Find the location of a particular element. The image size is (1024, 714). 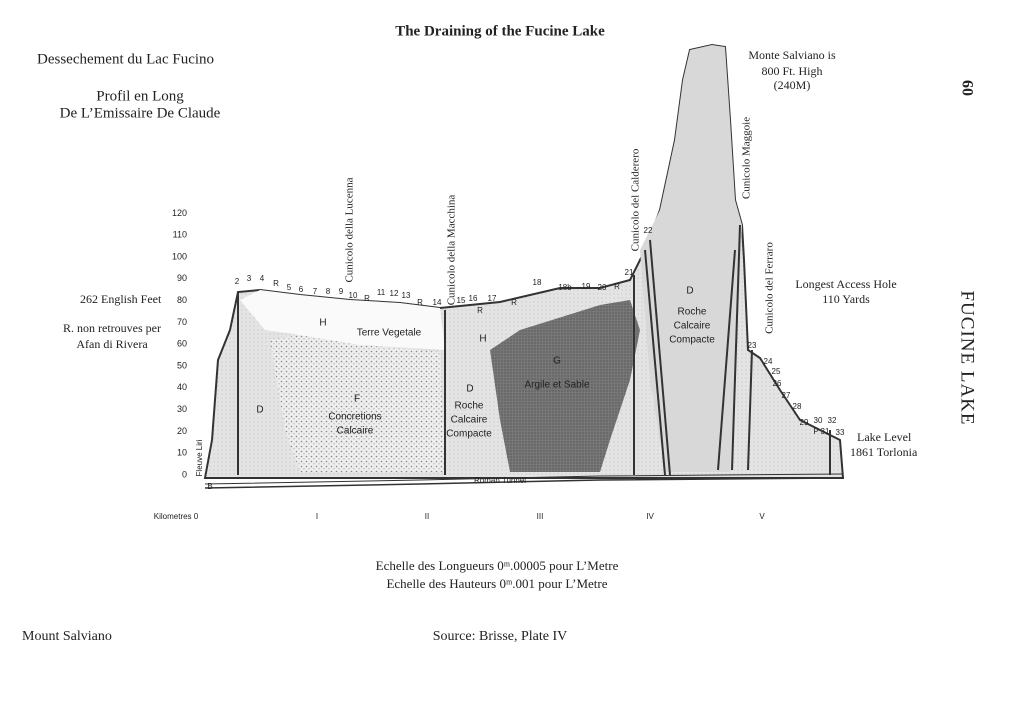

title: The Draining of the Fucine Lake is located at coordinates (500, 31).